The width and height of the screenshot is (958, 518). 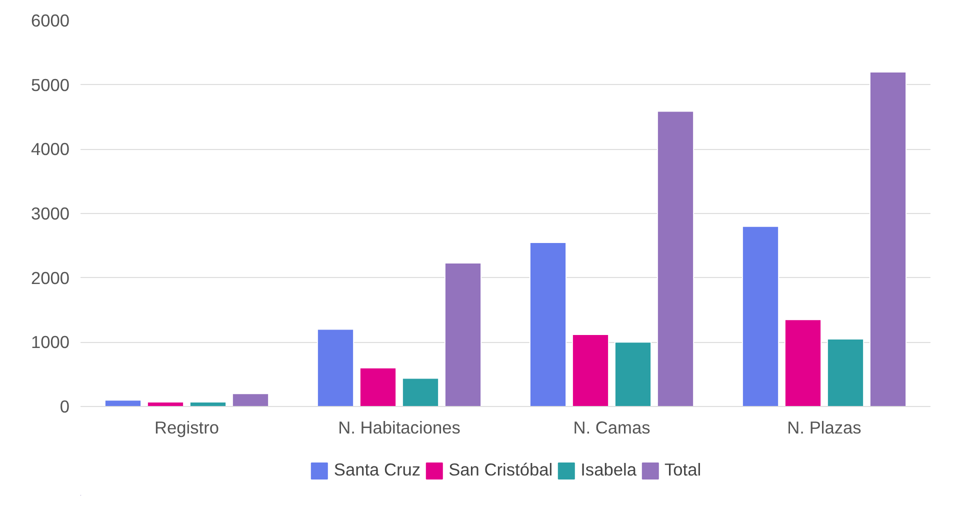 What do you see at coordinates (377, 470) in the screenshot?
I see `legend-label: Santa Cruz` at bounding box center [377, 470].